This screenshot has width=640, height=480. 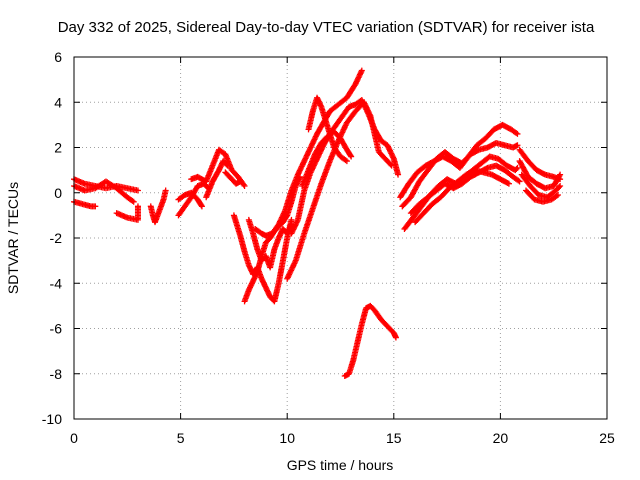 What do you see at coordinates (340, 465) in the screenshot?
I see `x-axis-label: GPS time / hours` at bounding box center [340, 465].